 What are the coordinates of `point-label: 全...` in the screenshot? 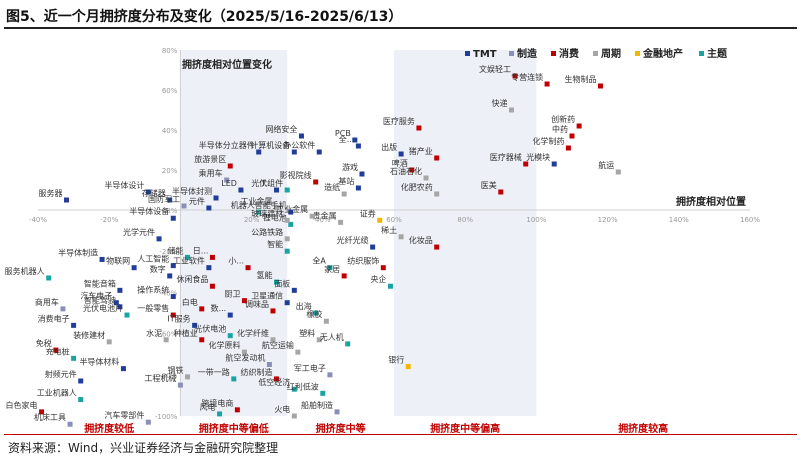 It's located at (347, 139).